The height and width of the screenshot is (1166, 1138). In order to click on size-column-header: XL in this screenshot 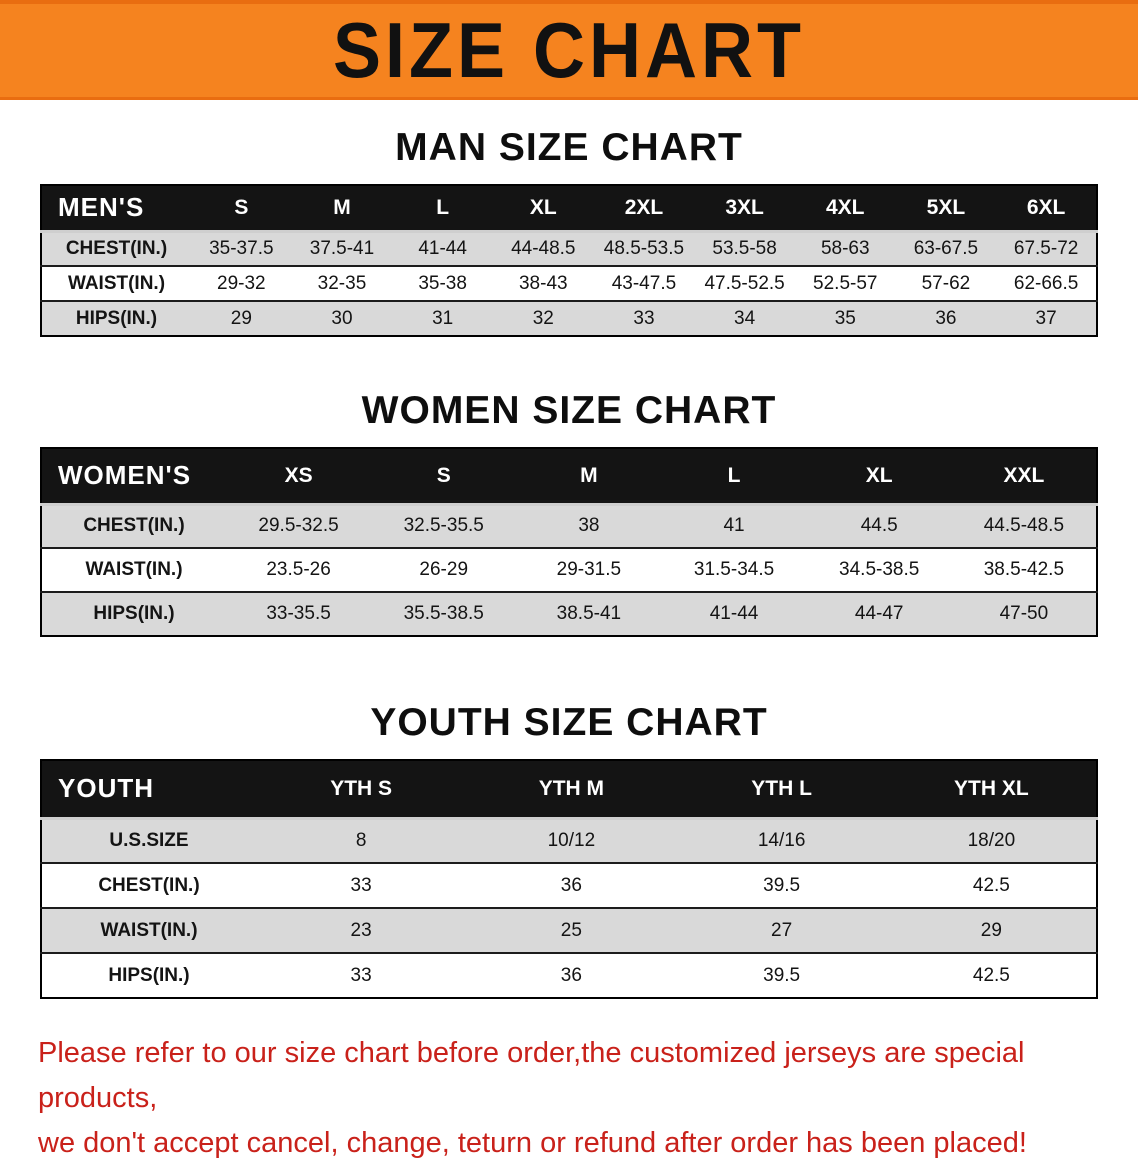, I will do `click(879, 475)`.